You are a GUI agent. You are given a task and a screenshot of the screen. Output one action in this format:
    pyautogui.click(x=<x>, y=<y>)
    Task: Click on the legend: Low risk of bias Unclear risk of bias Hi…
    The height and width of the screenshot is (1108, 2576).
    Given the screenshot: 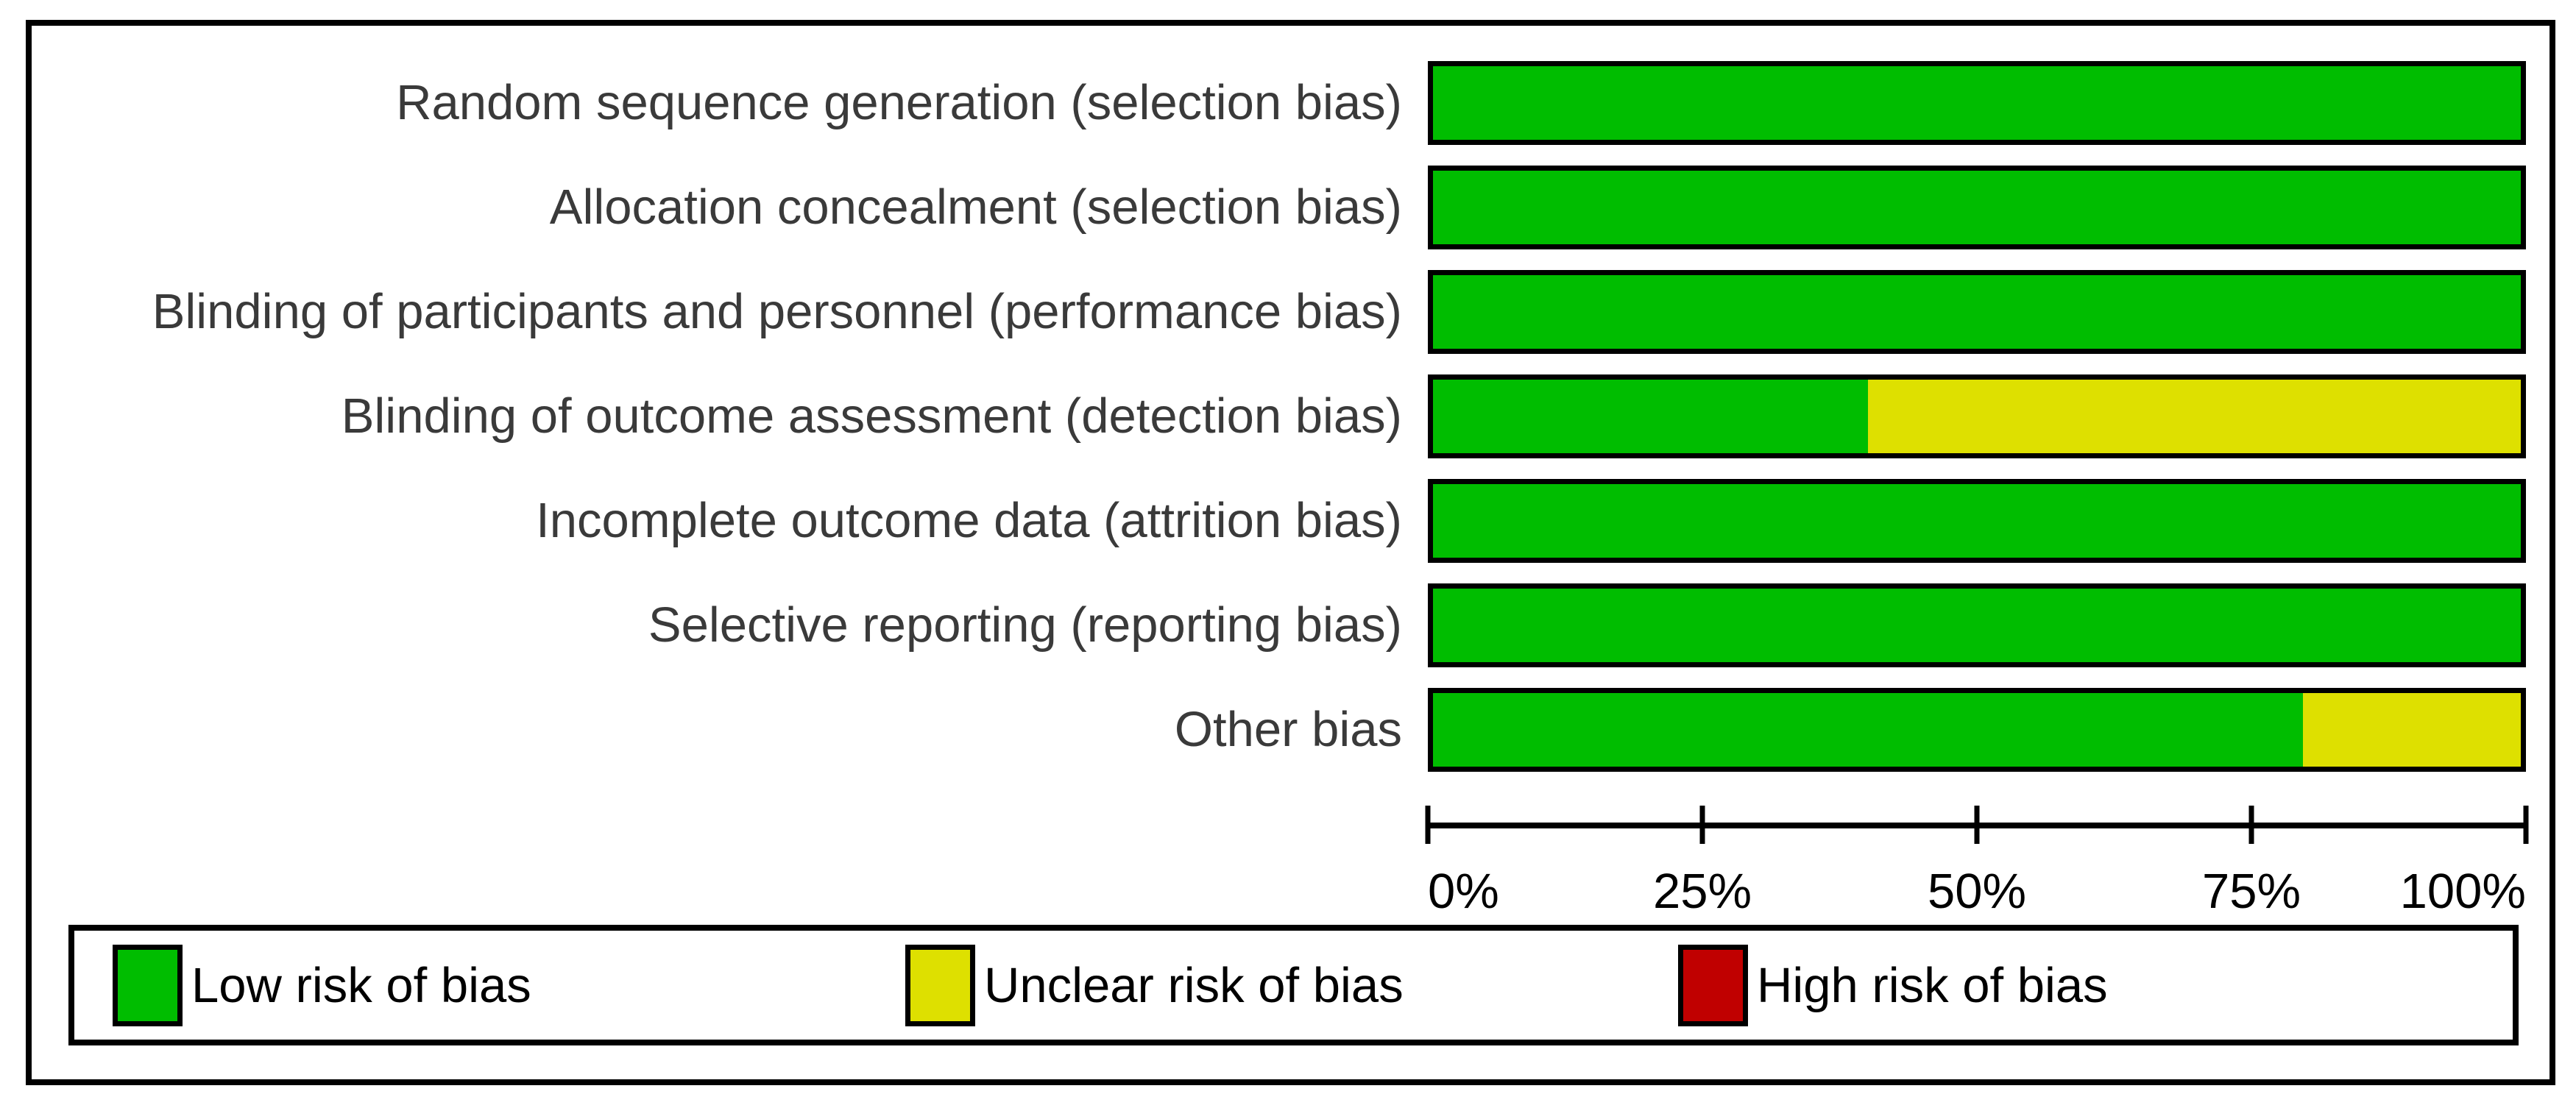 What is the action you would take?
    pyautogui.click(x=1293, y=985)
    